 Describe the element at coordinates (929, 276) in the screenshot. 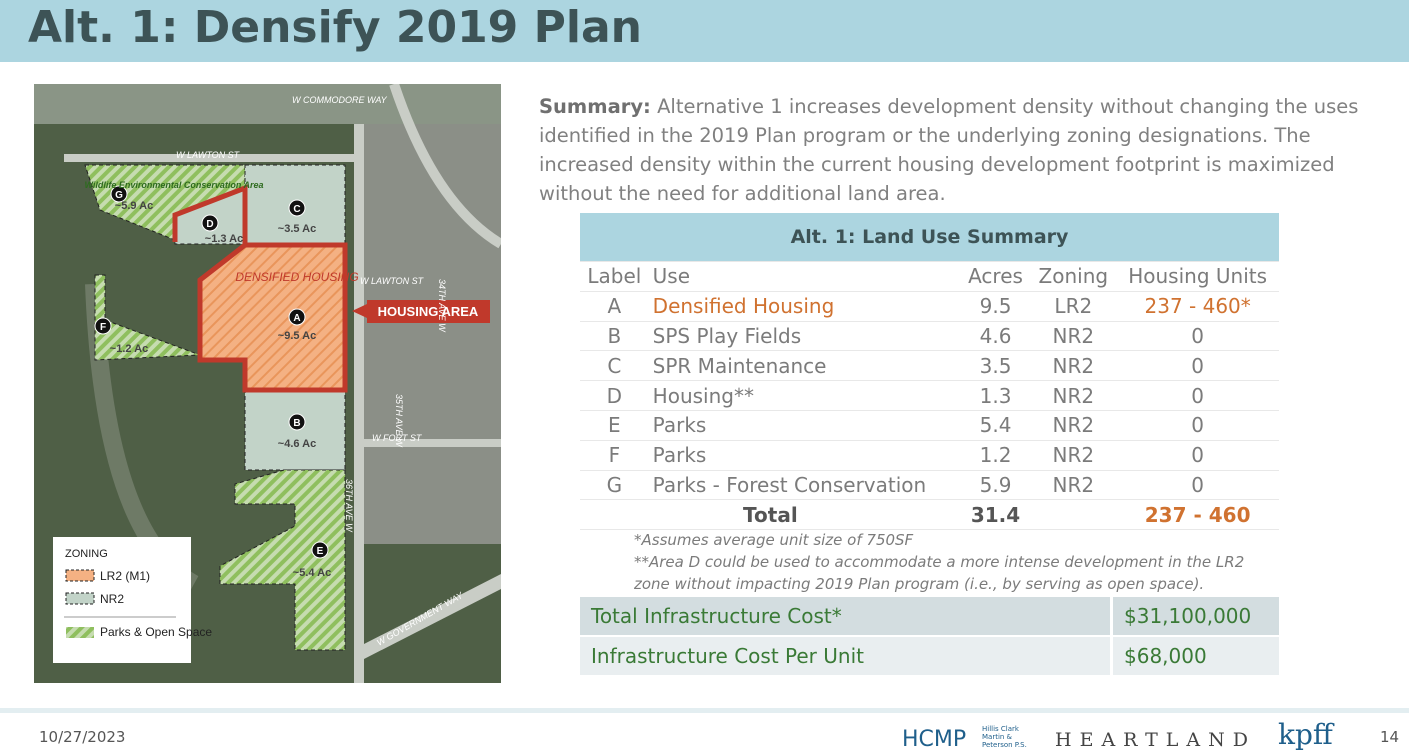

I see `column-headers: Label Use Acres Zoning Housing Units` at that location.